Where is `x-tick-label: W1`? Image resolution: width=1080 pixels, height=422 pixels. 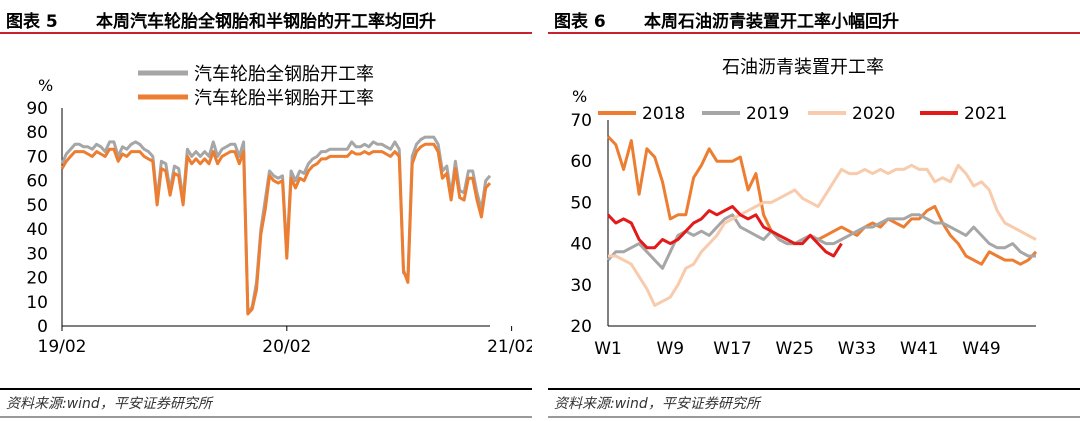 x-tick-label: W1 is located at coordinates (608, 349).